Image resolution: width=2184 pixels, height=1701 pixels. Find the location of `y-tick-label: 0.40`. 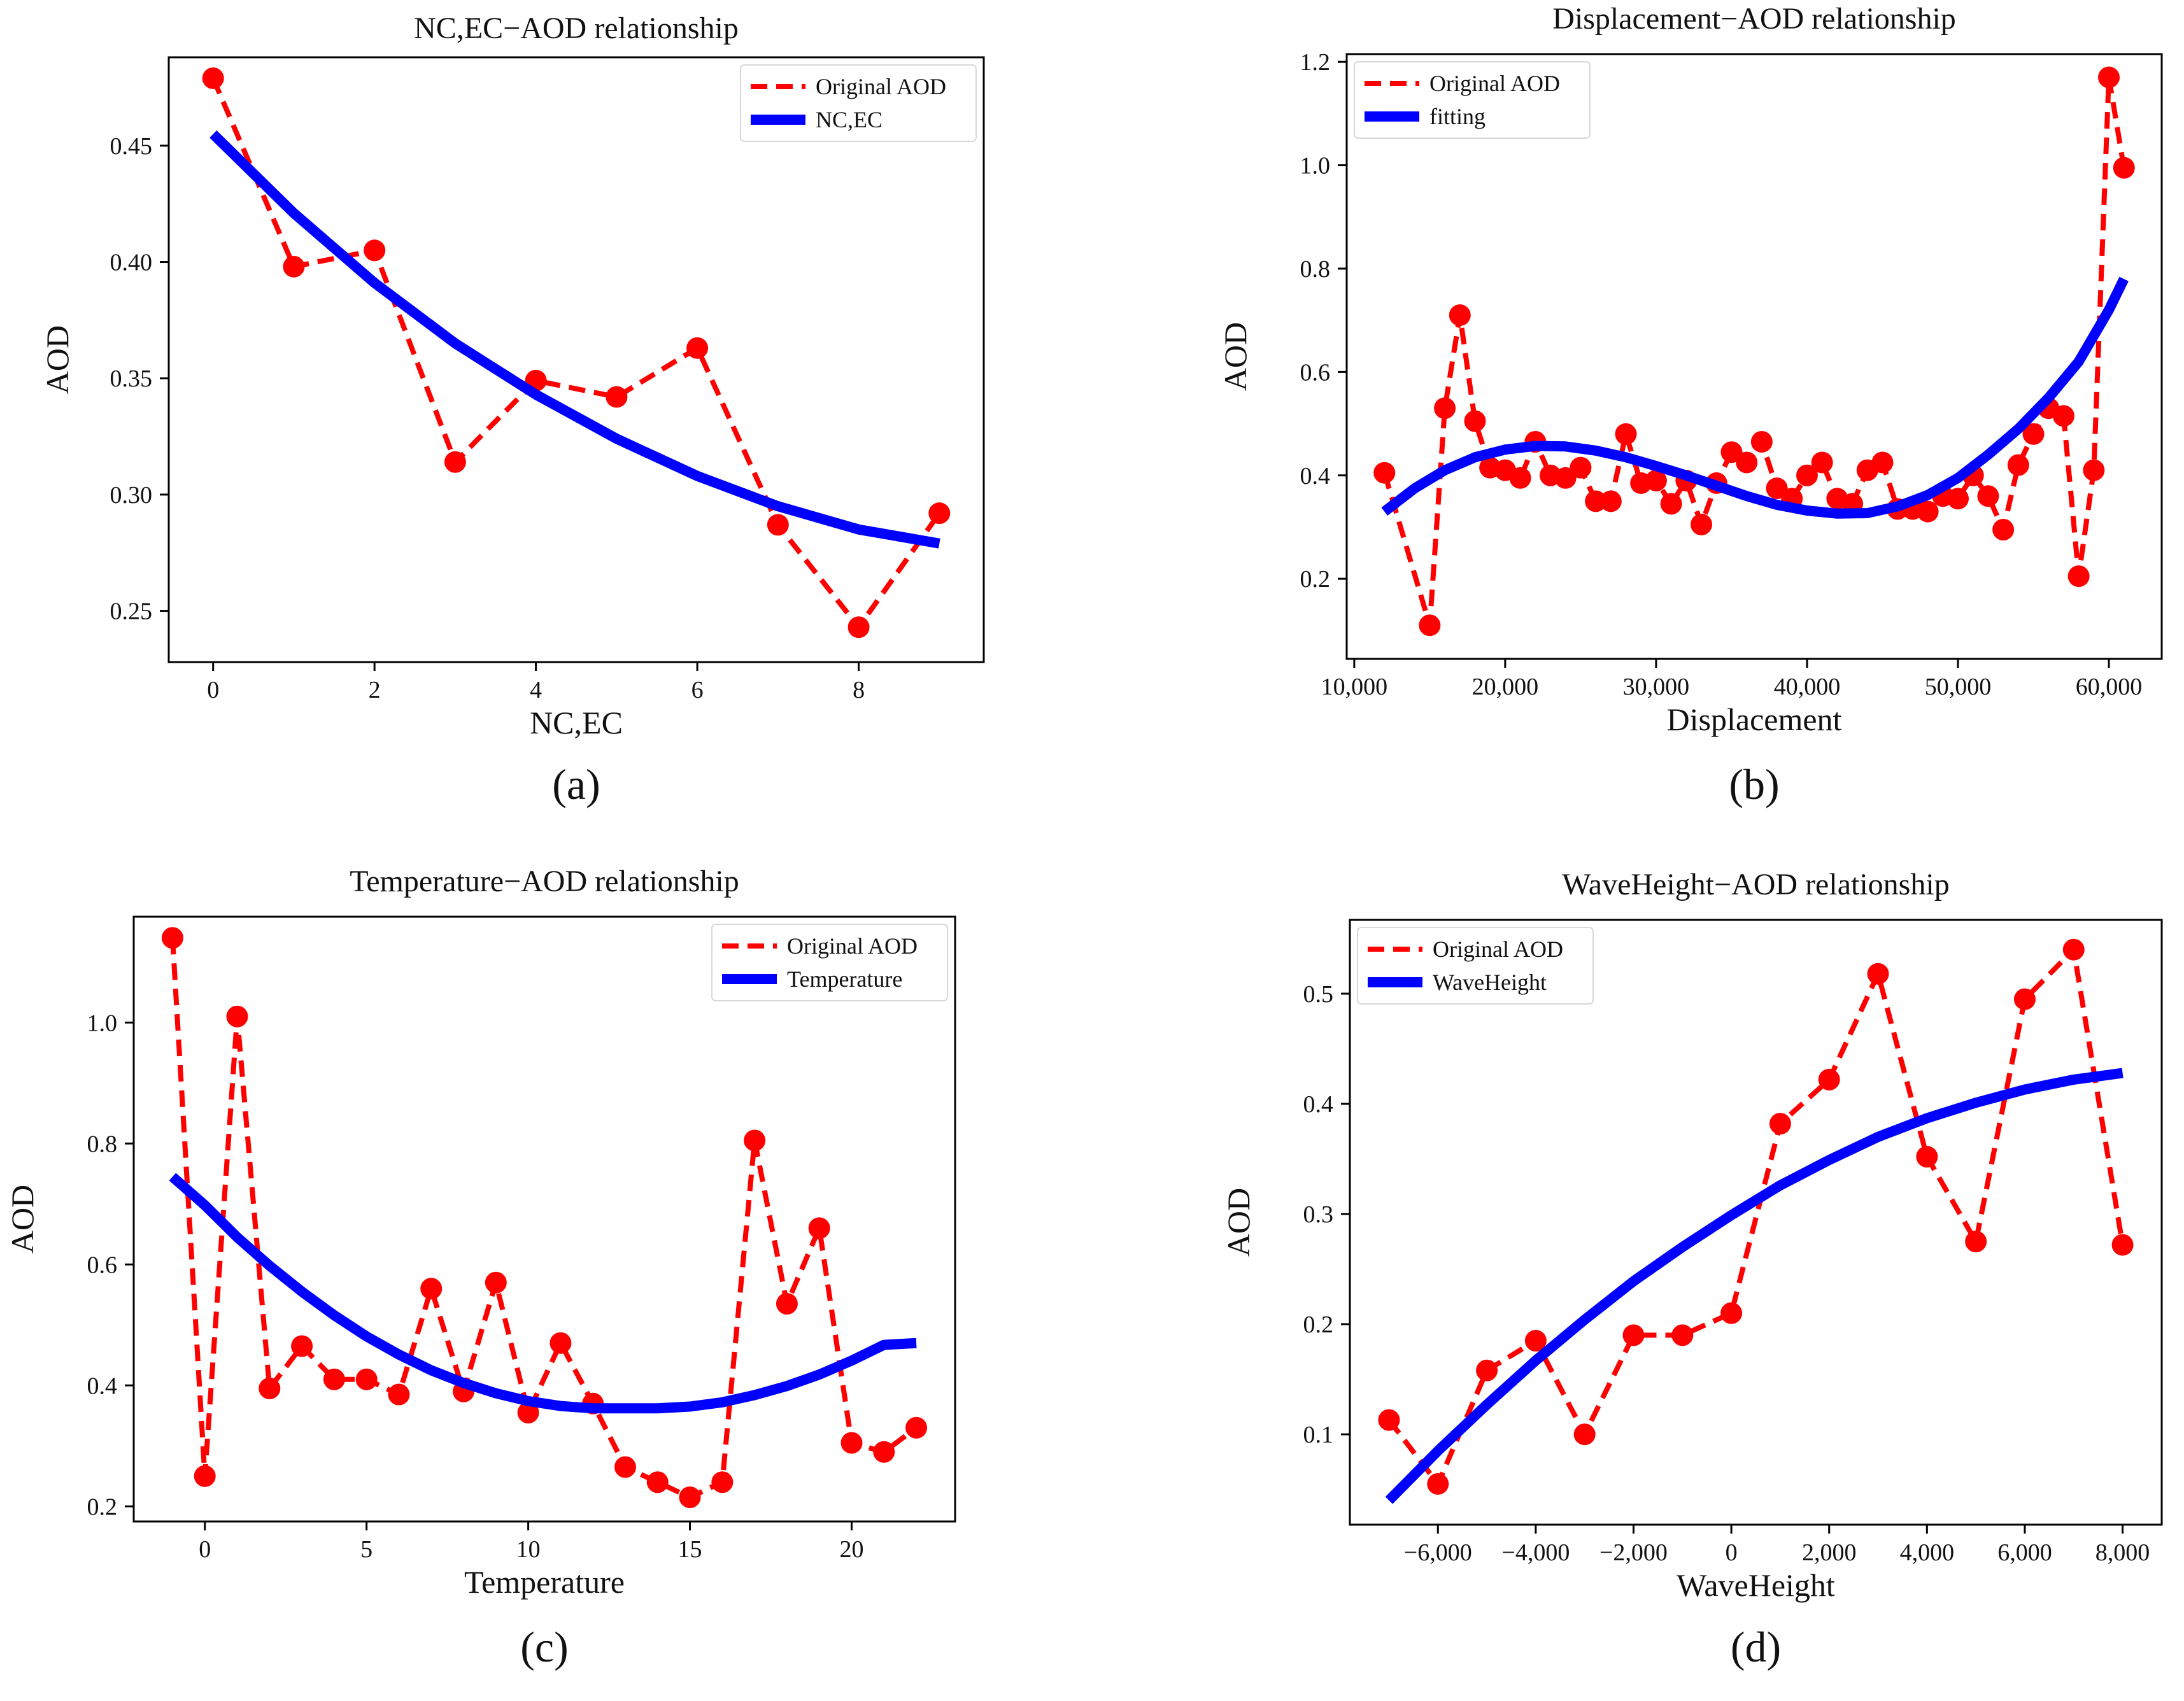

y-tick-label: 0.40 is located at coordinates (131, 263).